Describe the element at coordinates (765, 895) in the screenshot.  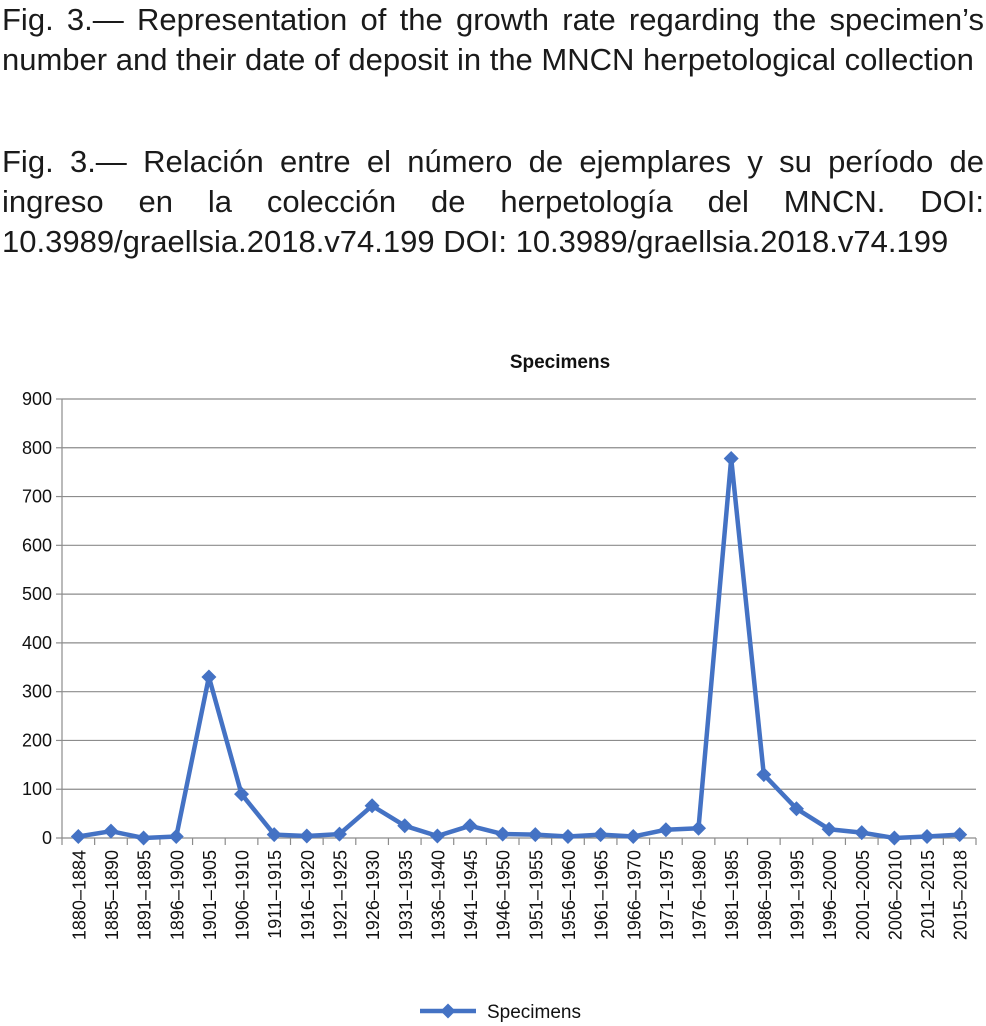
I see `x-tick-label: 1986–1990` at that location.